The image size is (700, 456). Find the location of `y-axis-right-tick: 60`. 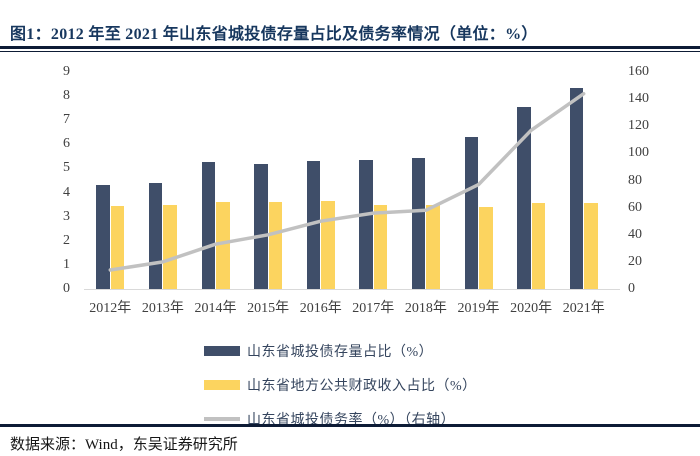

y-axis-right-tick: 60 is located at coordinates (635, 207).